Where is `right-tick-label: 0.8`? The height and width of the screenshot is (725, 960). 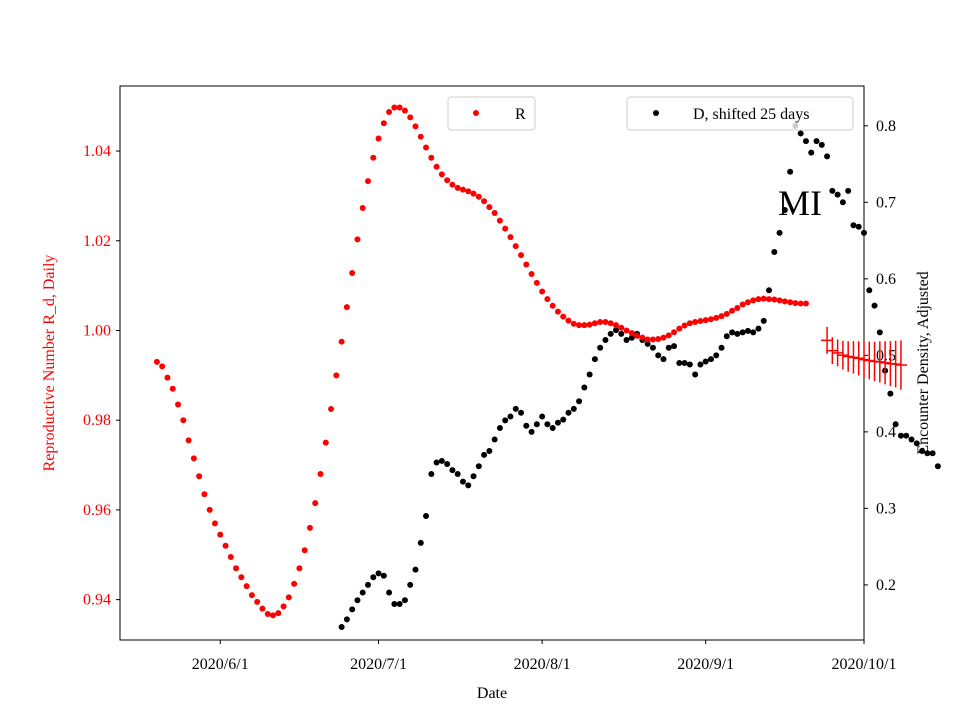 right-tick-label: 0.8 is located at coordinates (886, 126).